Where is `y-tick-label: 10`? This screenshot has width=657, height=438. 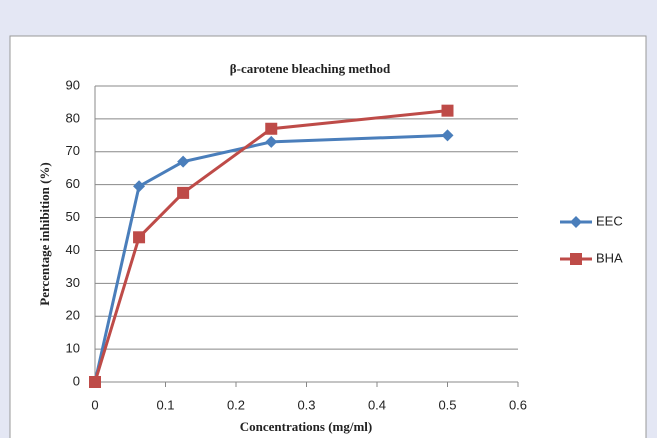
y-tick-label: 10 is located at coordinates (73, 348).